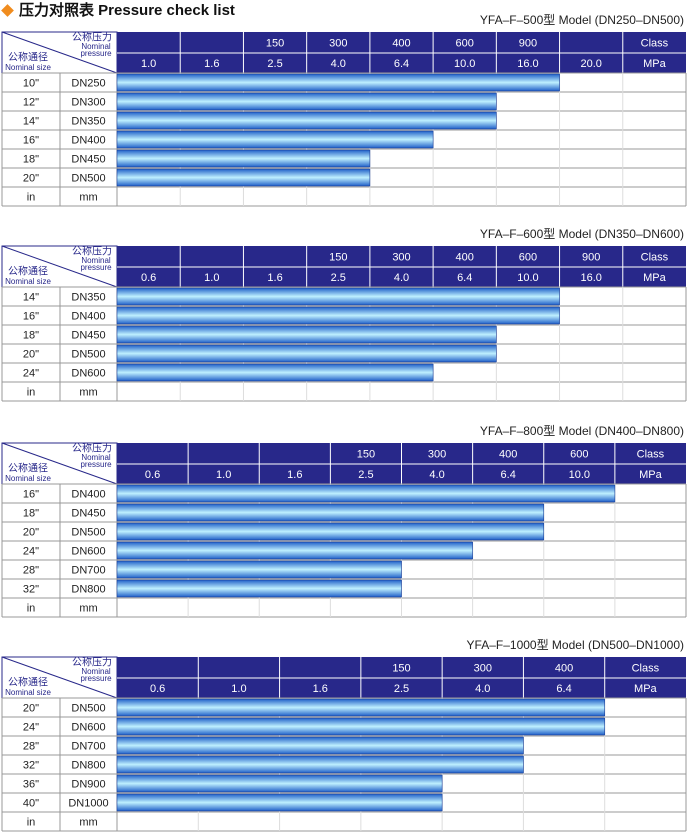 Image resolution: width=688 pixels, height=839 pixels. Describe the element at coordinates (31, 570) in the screenshot. I see `size-inch: 28"` at that location.